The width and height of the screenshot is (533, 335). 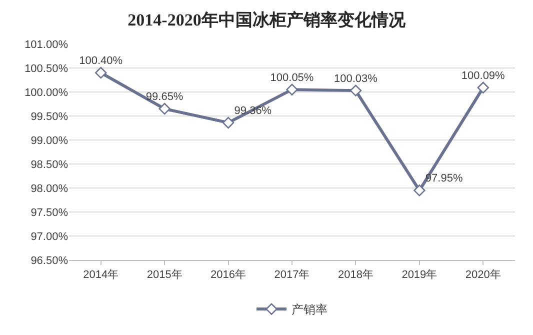 I want to click on x-tick-label: 2019年, so click(x=420, y=275).